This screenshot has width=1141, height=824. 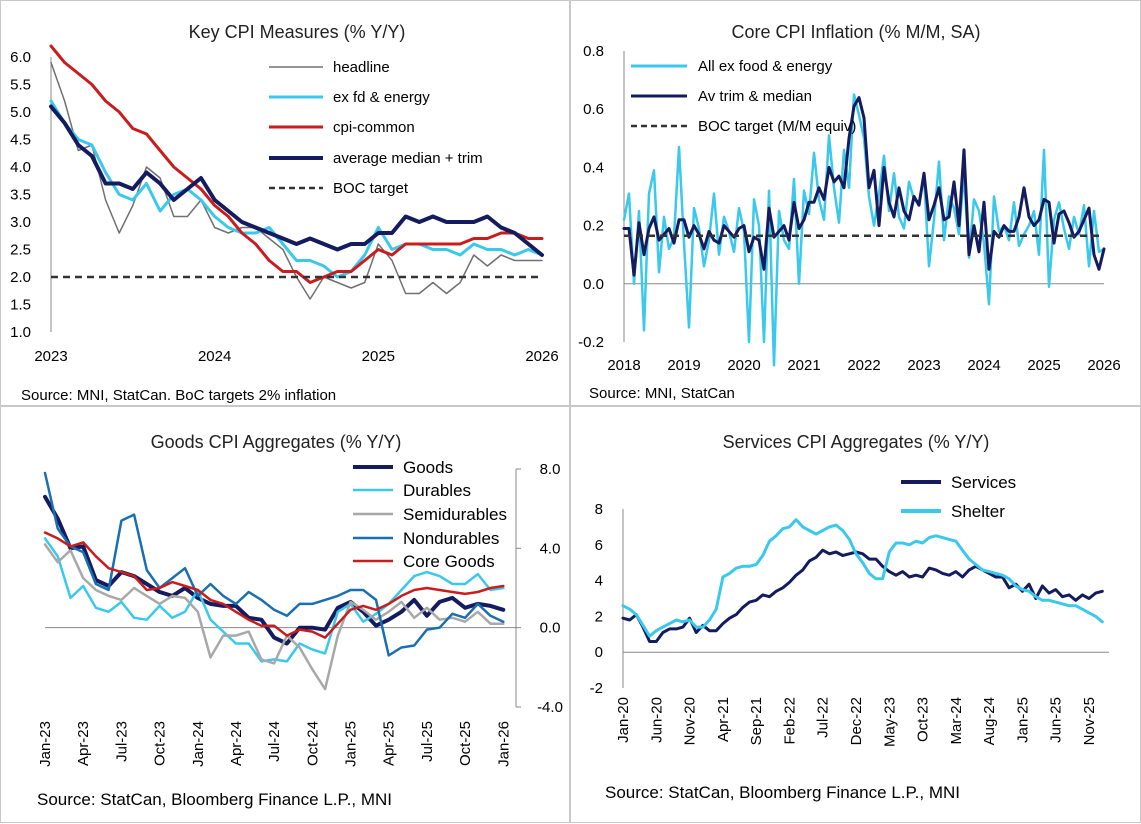 I want to click on x-tick-label: Feb-22, so click(x=789, y=721).